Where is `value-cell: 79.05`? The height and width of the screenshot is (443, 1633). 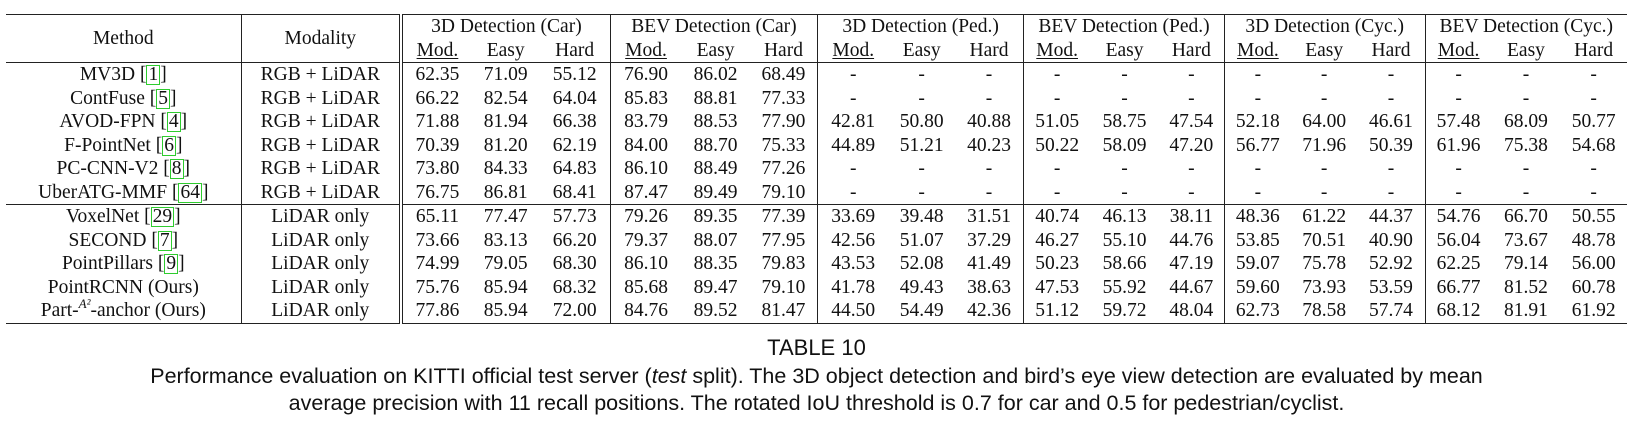 value-cell: 79.05 is located at coordinates (505, 264).